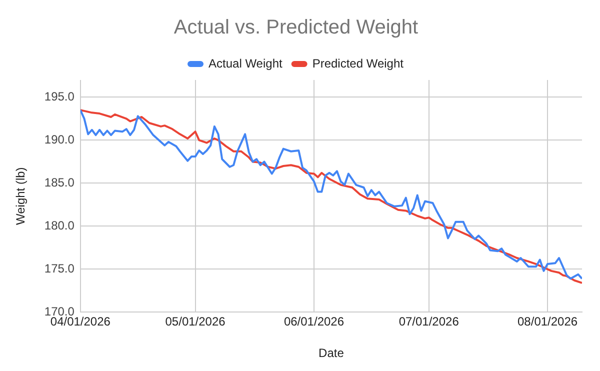  Describe the element at coordinates (548, 321) in the screenshot. I see `x-tick-label: 08/01/2026` at that location.